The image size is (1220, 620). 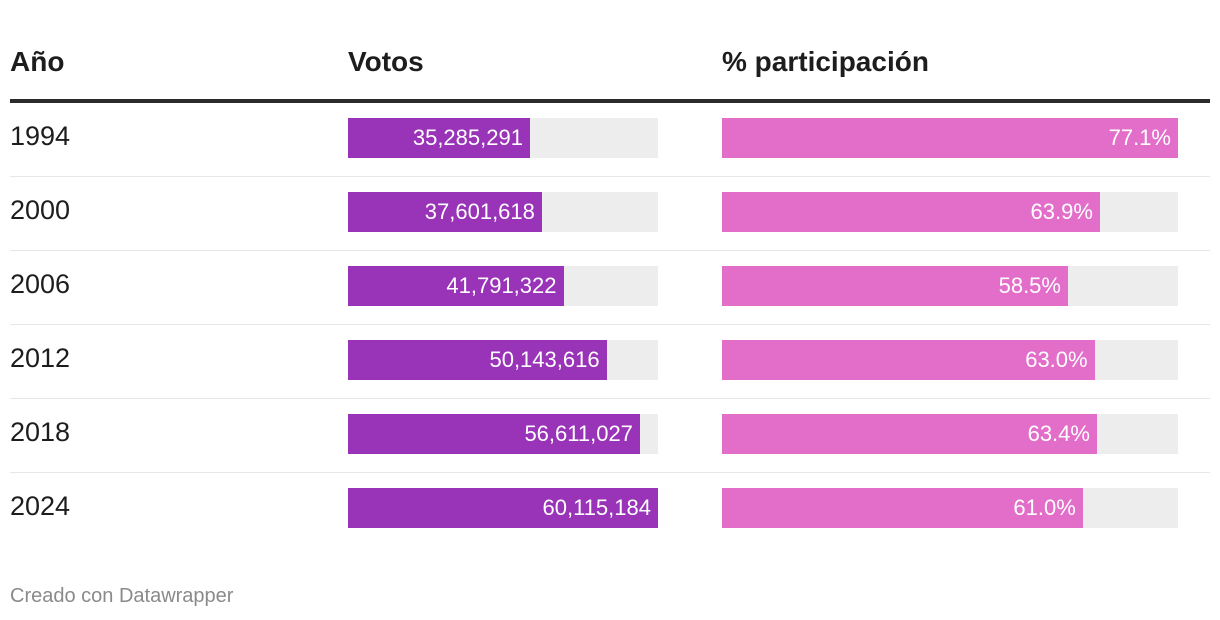 What do you see at coordinates (908, 360) in the screenshot?
I see `participation-bar: 63.0%` at bounding box center [908, 360].